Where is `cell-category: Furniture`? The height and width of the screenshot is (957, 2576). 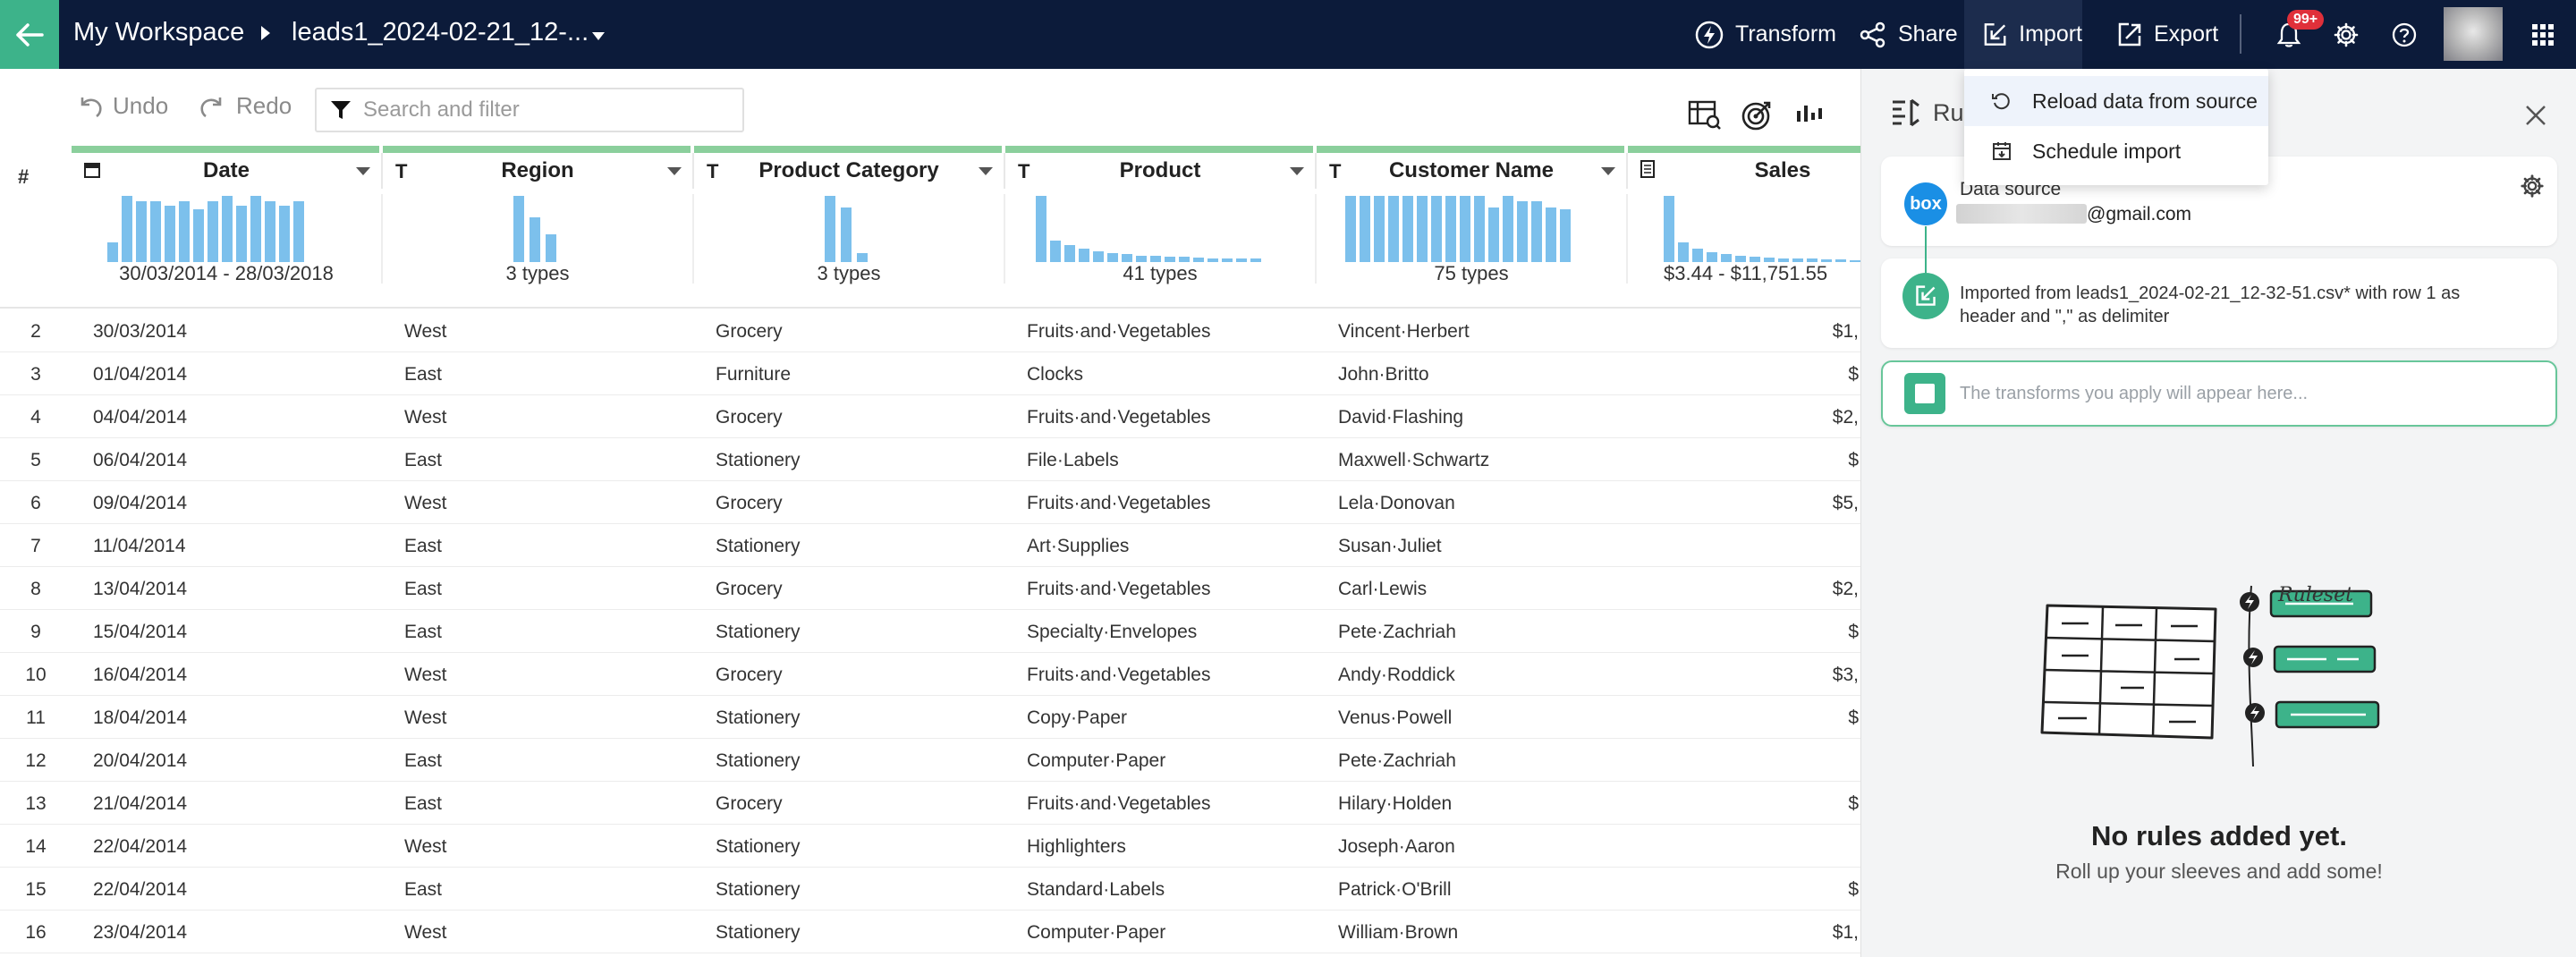
cell-category: Furniture is located at coordinates (754, 374).